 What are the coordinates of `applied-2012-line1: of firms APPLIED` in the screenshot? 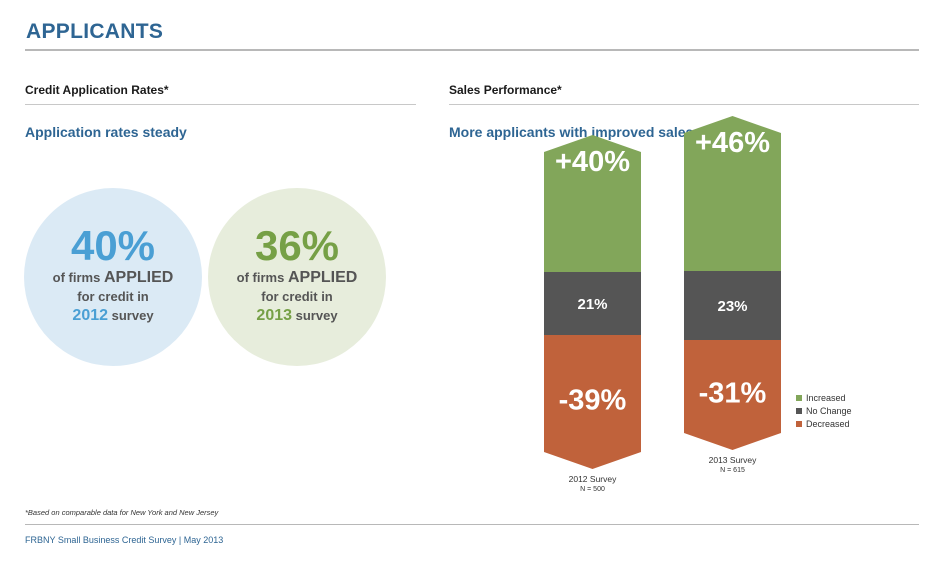 It's located at (113, 277).